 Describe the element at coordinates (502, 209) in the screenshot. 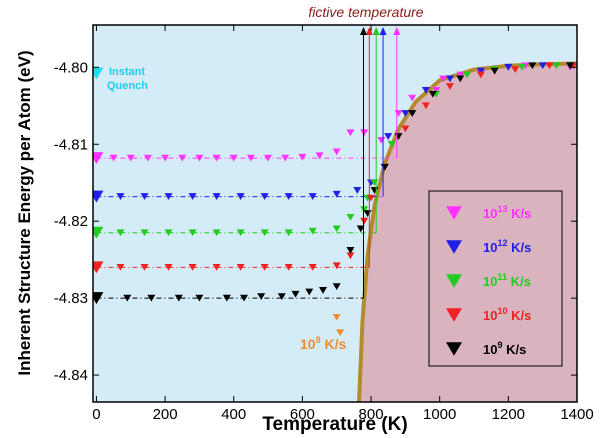

I see `legend-label-exp: 13` at that location.